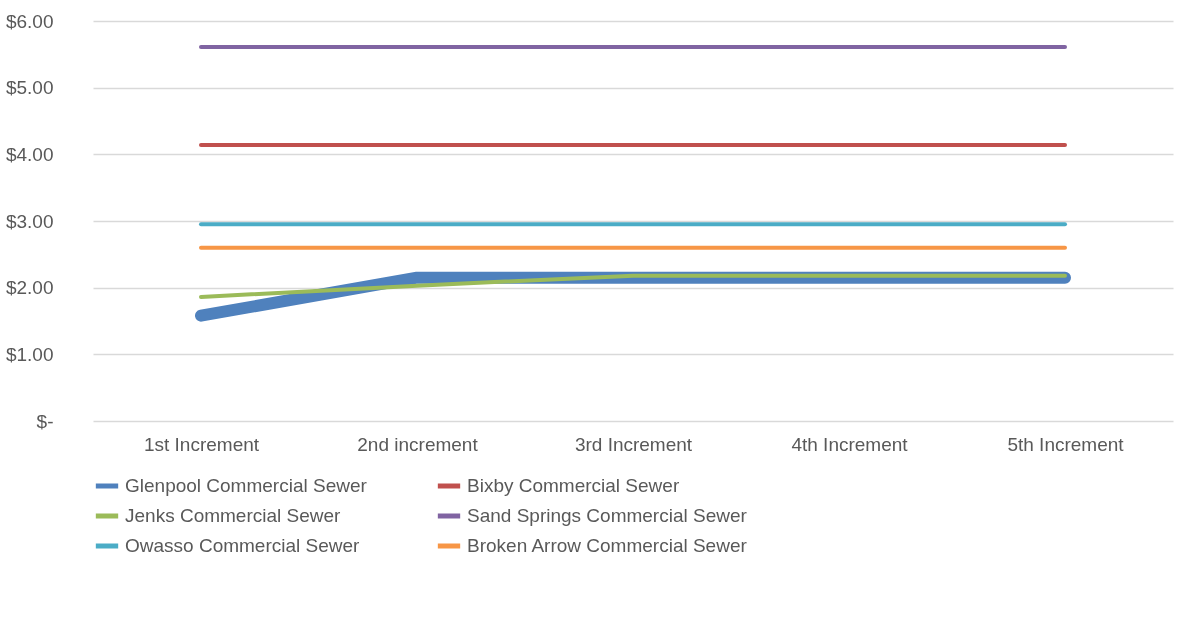 The height and width of the screenshot is (634, 1203). I want to click on legend-label: Jenks Commercial Sewer, so click(233, 515).